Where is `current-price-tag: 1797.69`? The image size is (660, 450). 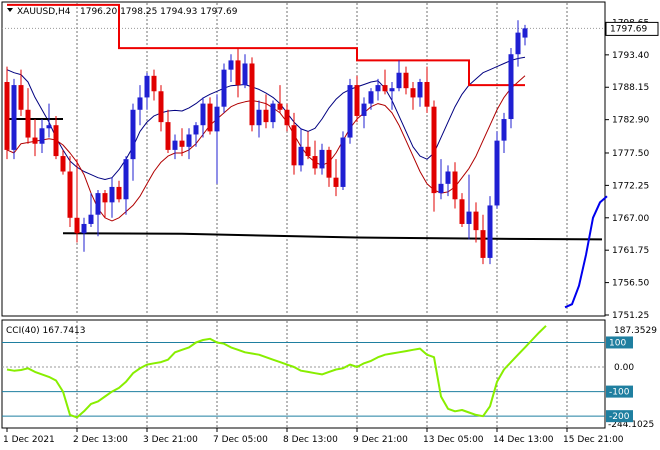
current-price-tag: 1797.69 is located at coordinates (632, 28).